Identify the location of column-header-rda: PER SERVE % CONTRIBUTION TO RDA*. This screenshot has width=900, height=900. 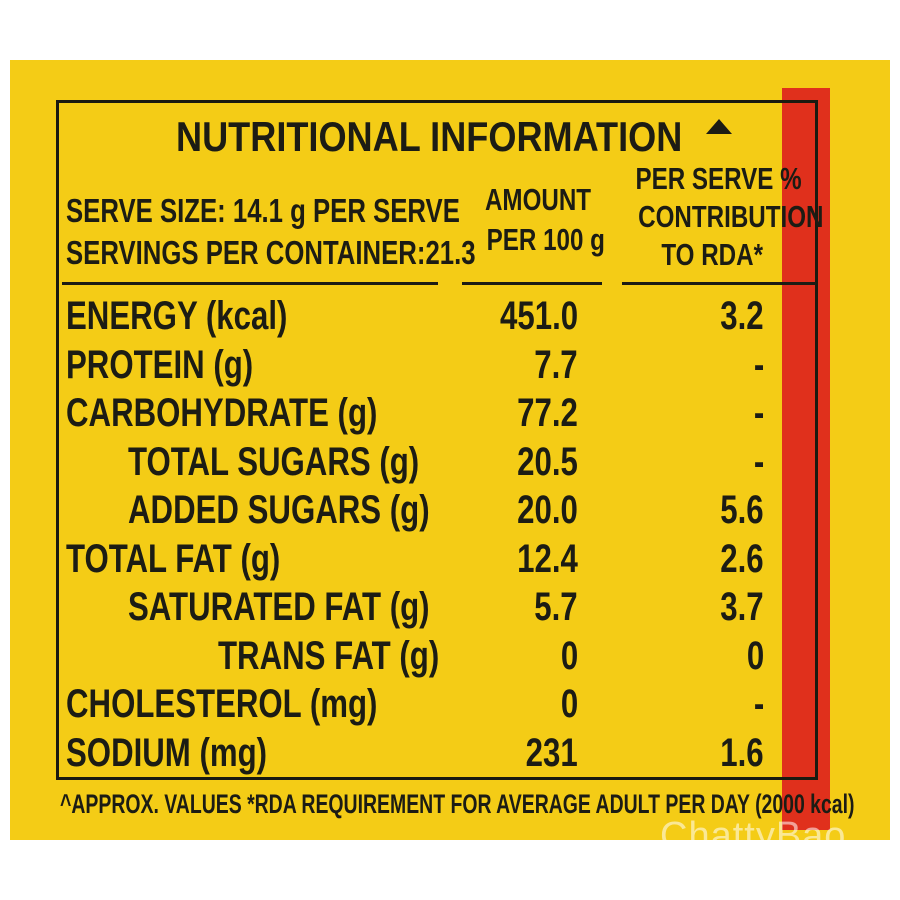
(717, 217).